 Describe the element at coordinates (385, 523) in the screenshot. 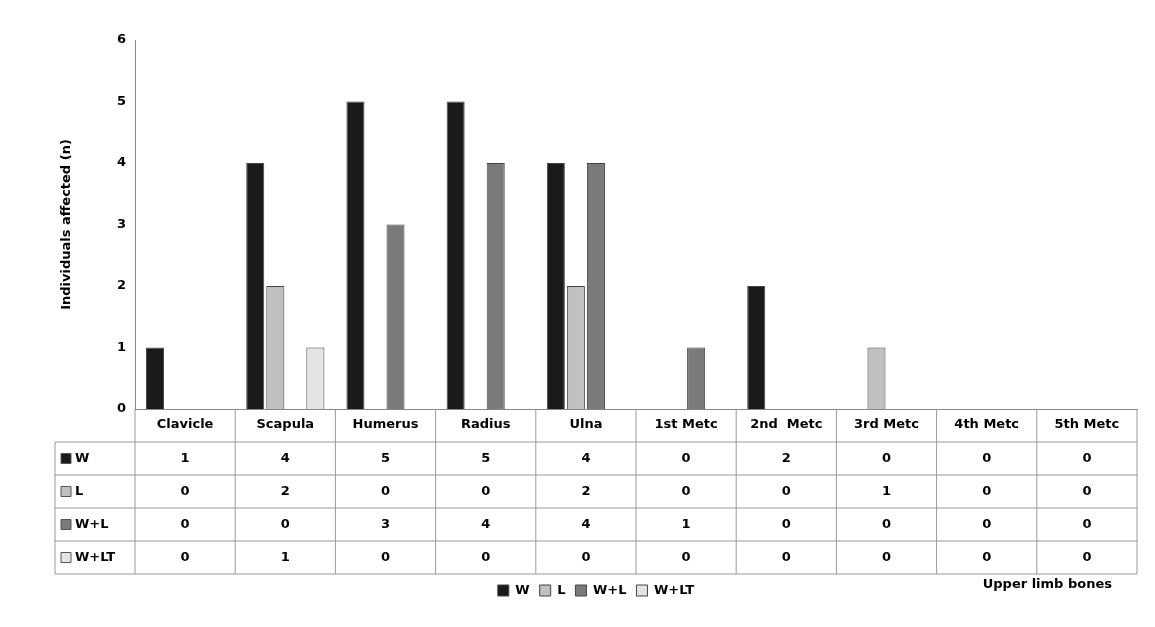

I see `data-label: 3` at that location.